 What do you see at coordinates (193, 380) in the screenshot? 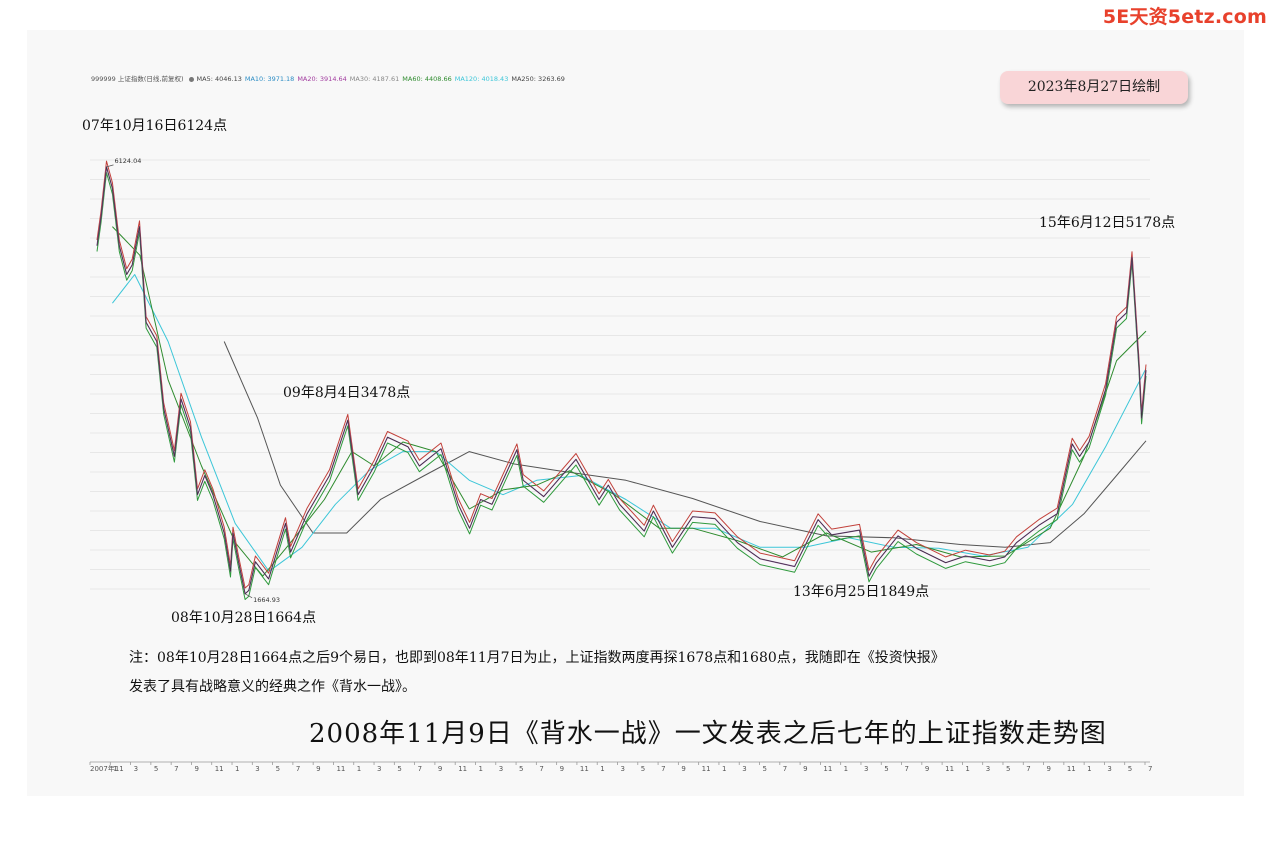
I see `point-labels: 6124.04 1664.93` at bounding box center [193, 380].